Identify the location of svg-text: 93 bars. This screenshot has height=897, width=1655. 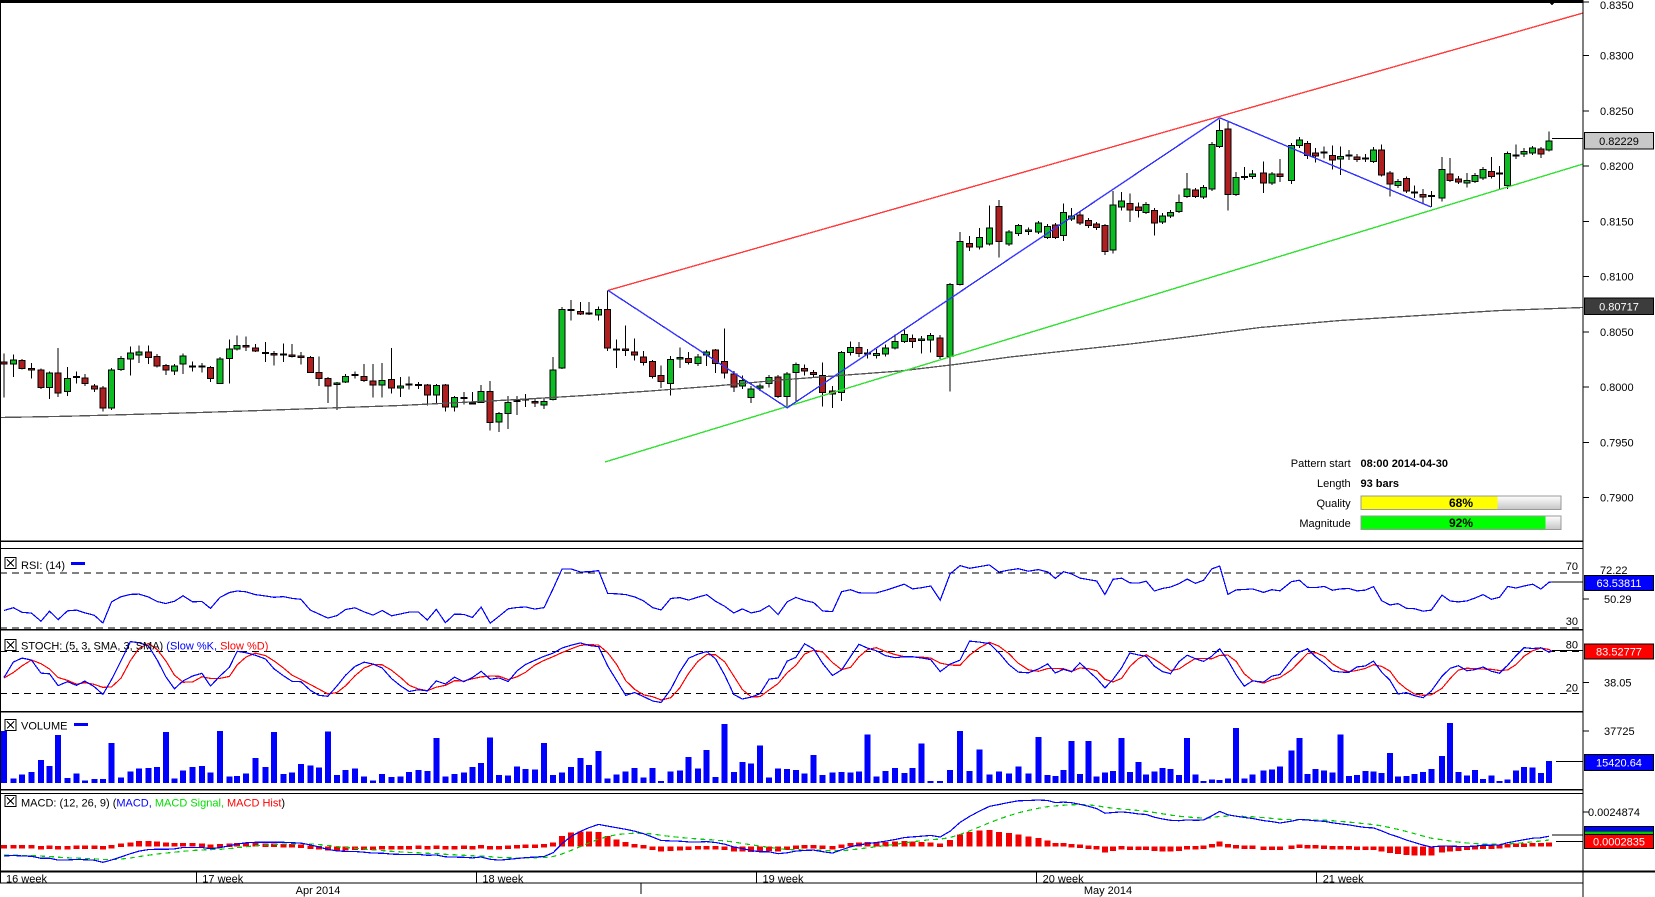
(1380, 484).